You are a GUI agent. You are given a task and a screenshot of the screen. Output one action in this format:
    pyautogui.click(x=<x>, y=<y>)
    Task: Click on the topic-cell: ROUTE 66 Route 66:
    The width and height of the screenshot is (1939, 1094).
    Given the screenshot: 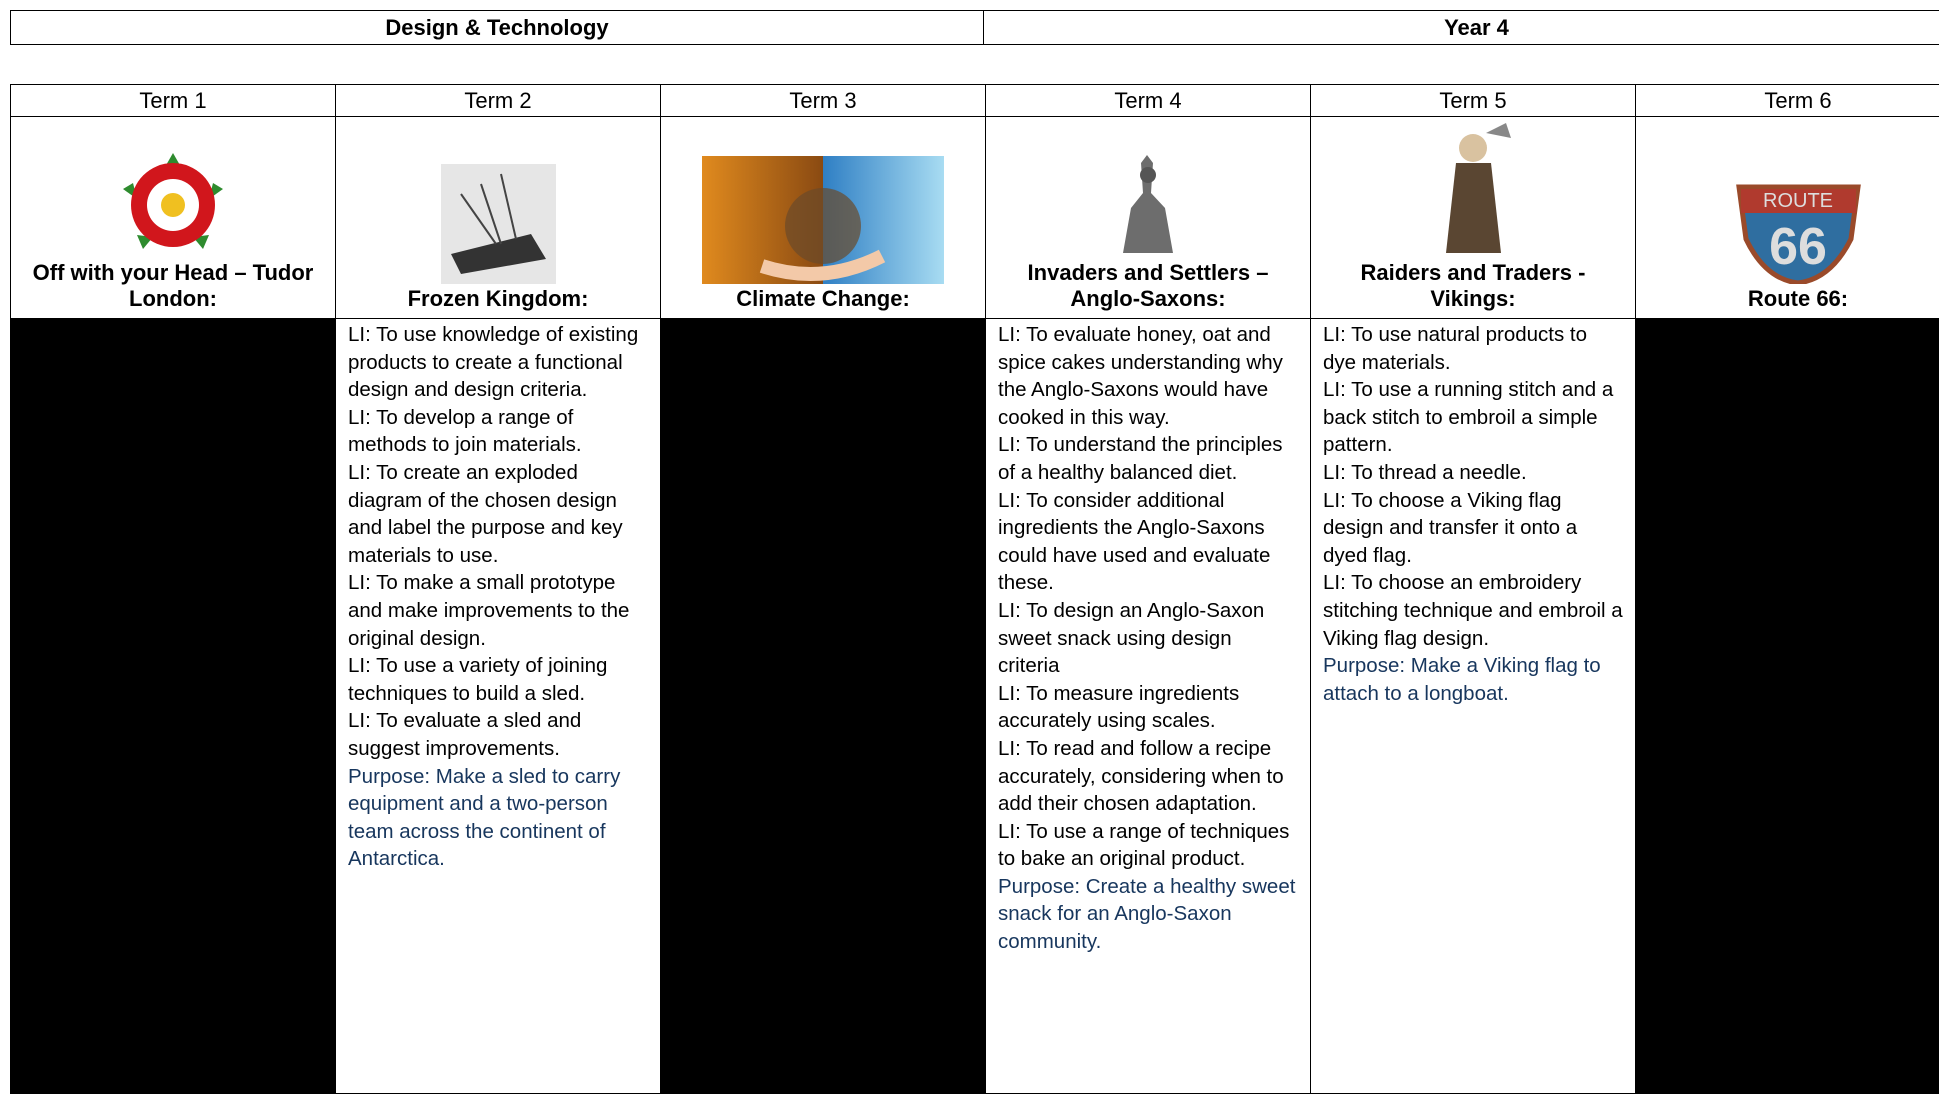 What is the action you would take?
    pyautogui.click(x=1787, y=218)
    